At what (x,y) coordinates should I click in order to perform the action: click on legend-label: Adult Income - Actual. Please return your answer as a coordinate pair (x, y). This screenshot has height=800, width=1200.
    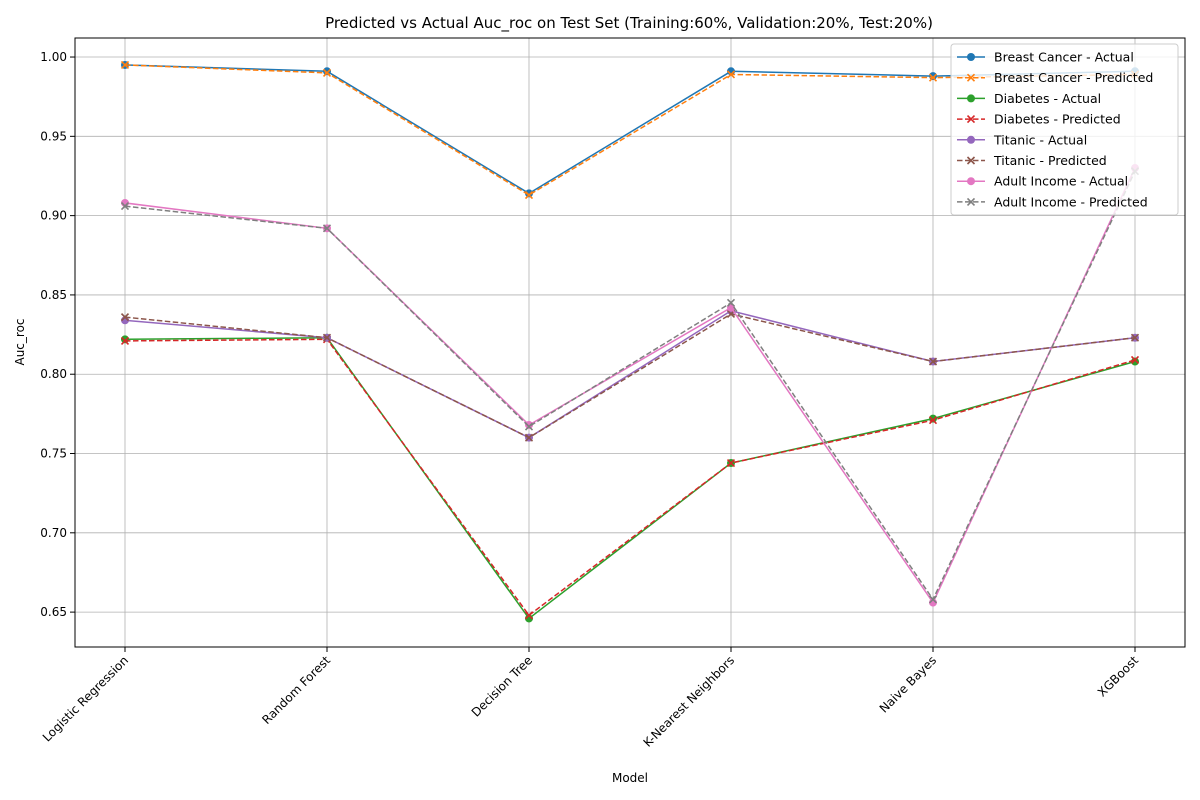
    Looking at the image, I should click on (1061, 181).